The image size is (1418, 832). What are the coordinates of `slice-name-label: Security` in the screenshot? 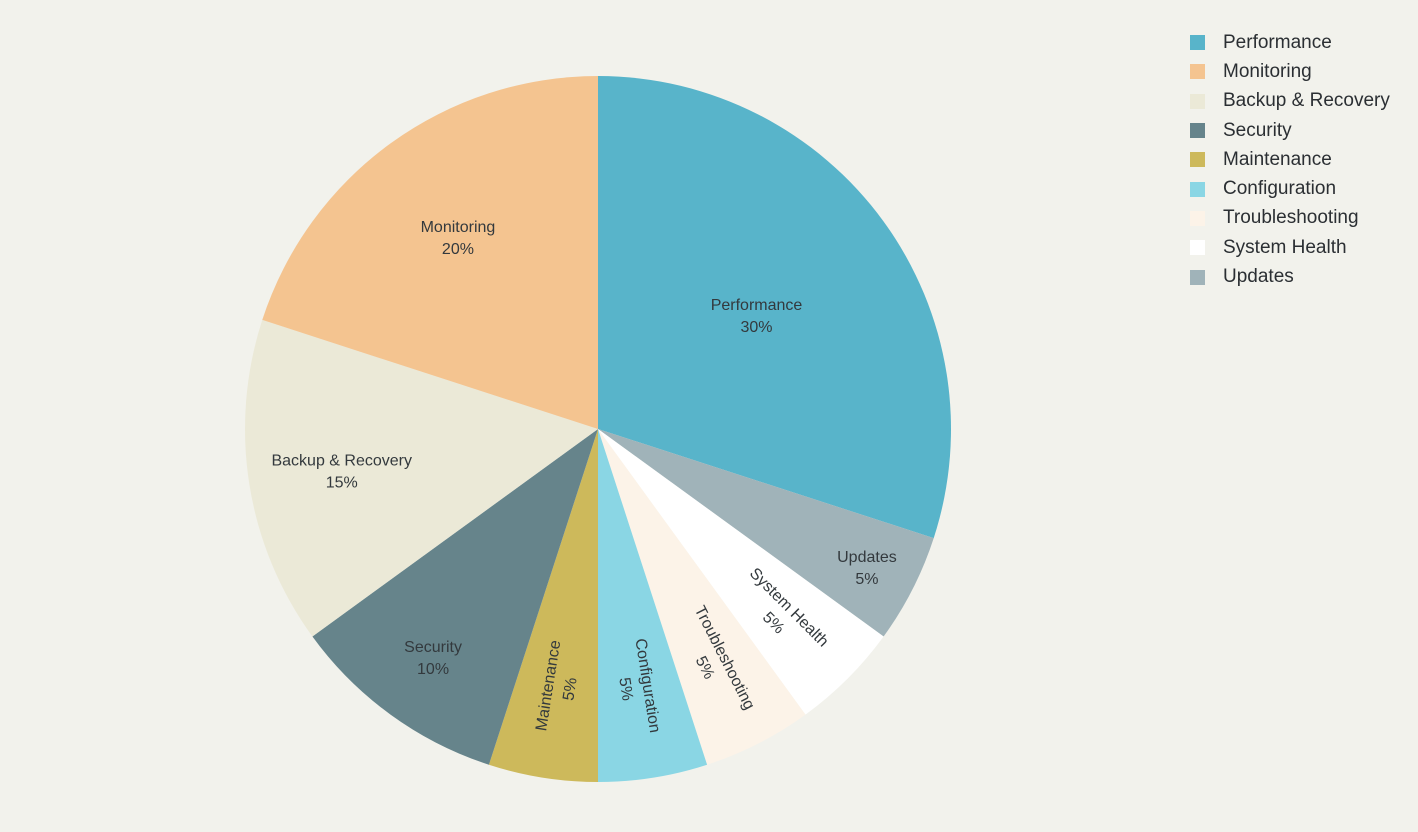 It's located at (433, 647).